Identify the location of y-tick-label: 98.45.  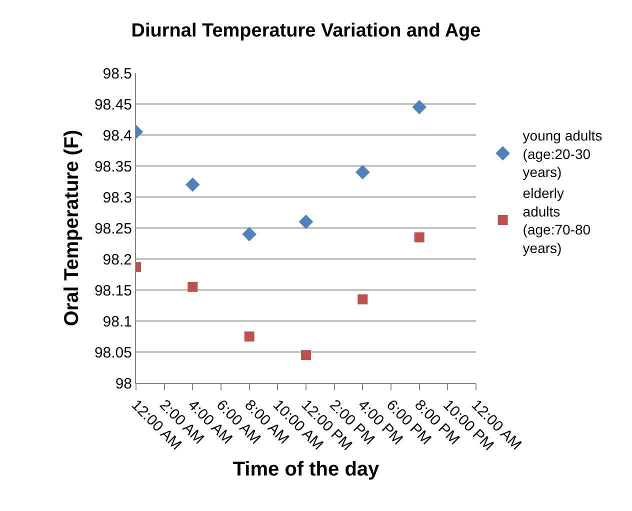
(113, 105).